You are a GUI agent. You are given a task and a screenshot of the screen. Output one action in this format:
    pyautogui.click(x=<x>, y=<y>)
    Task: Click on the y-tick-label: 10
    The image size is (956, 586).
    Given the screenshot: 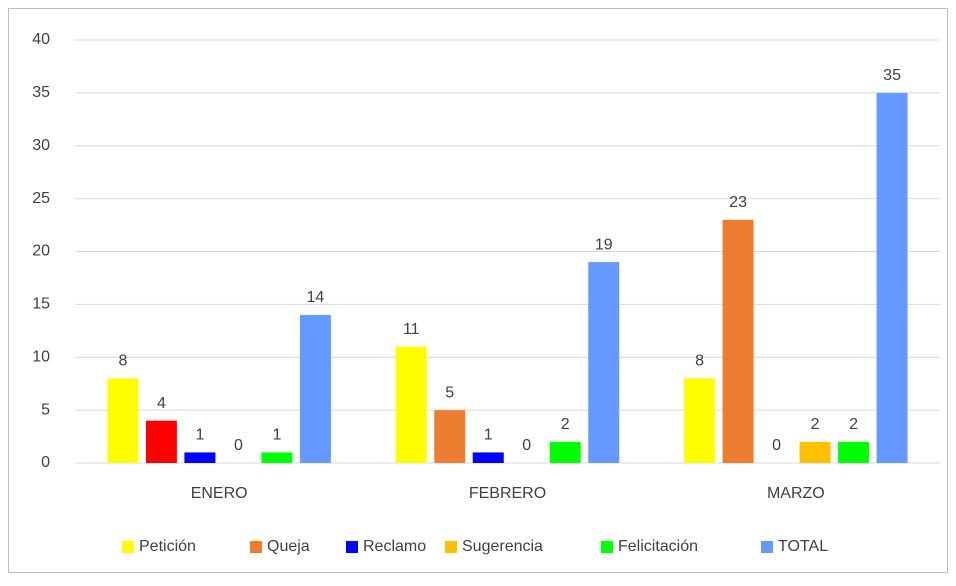 What is the action you would take?
    pyautogui.click(x=41, y=356)
    